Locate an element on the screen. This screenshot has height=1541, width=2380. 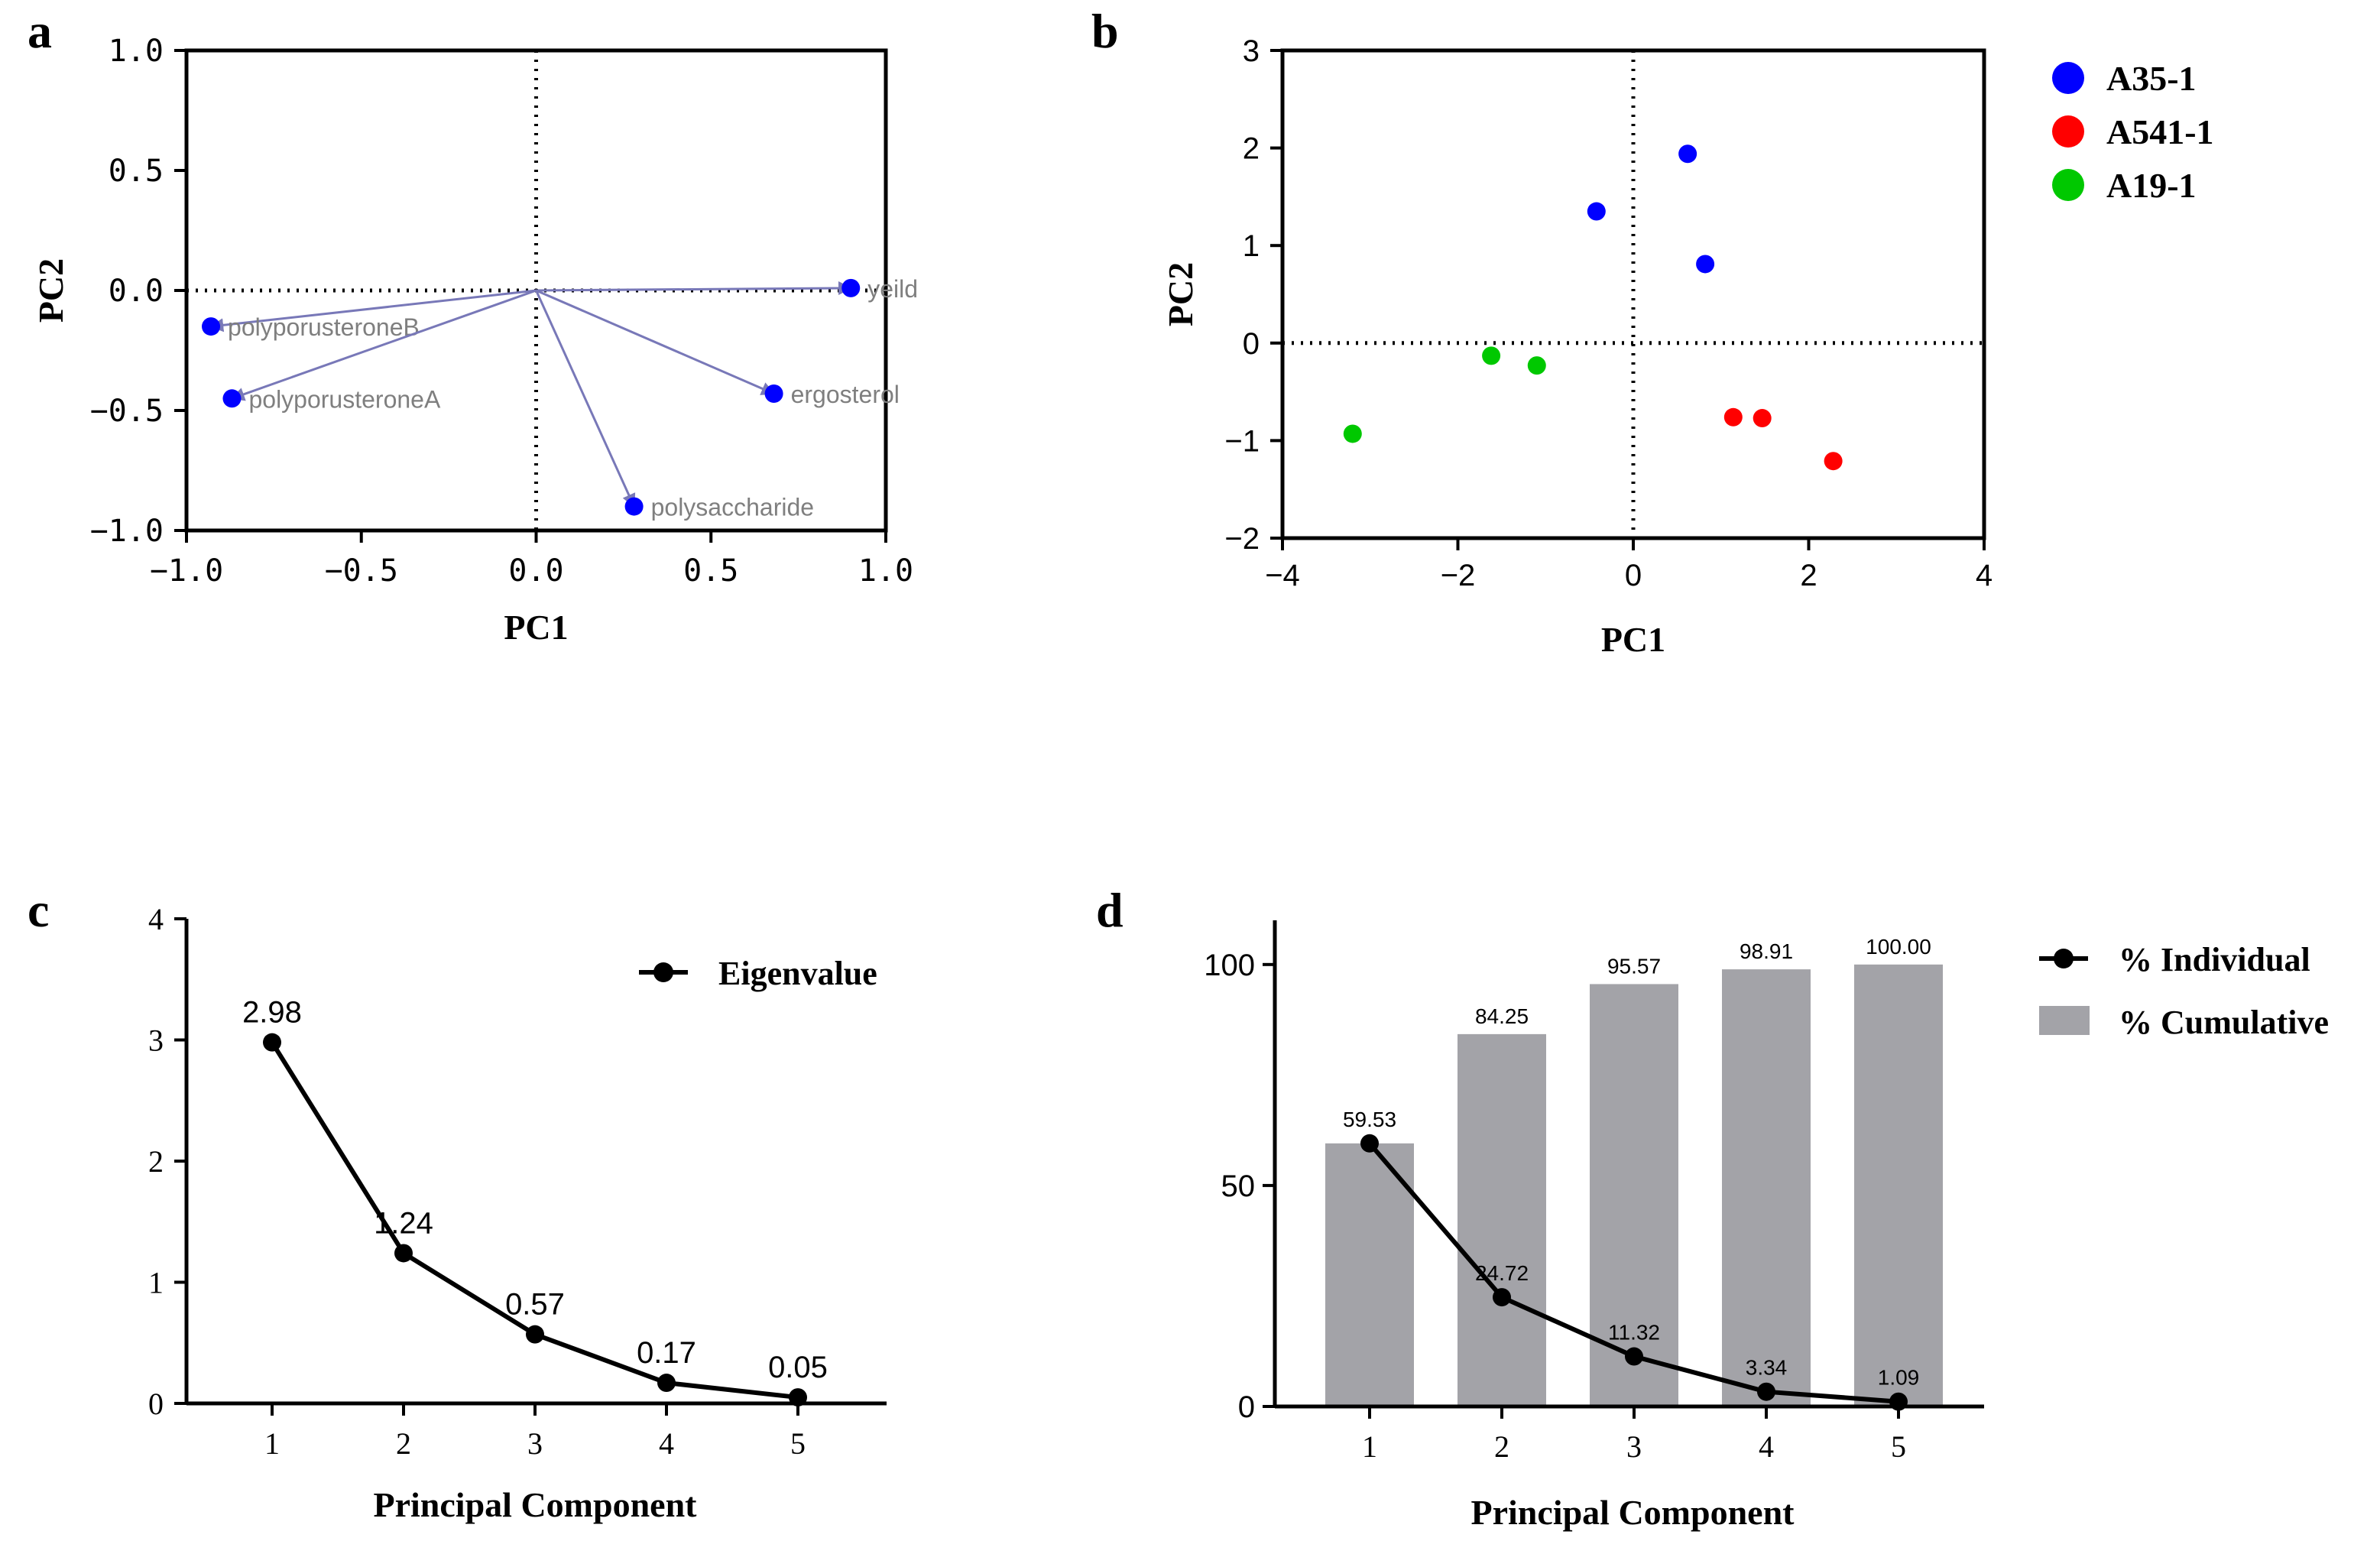
x-tick-label: −1.0 is located at coordinates (186, 571).